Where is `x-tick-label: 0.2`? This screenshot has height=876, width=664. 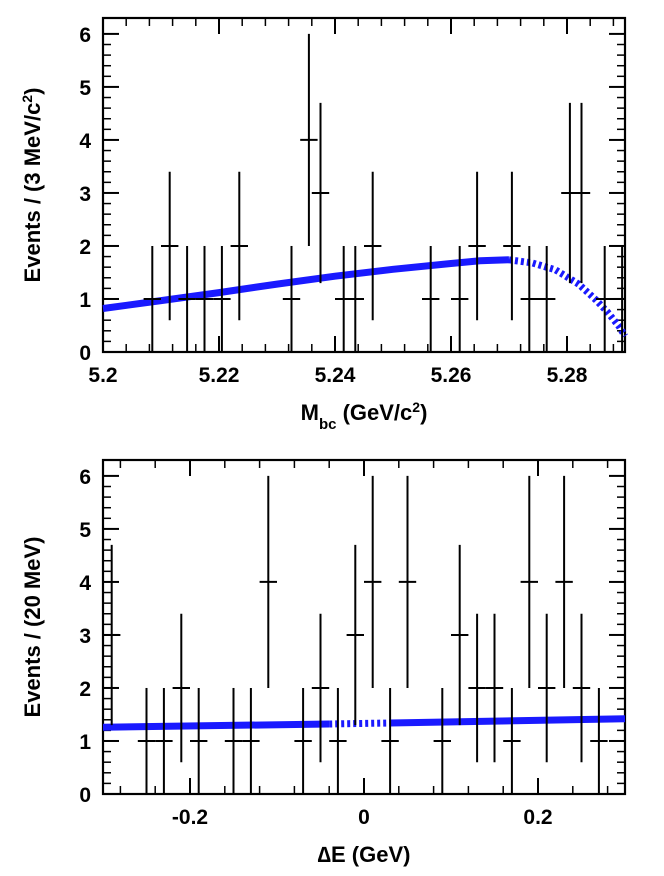
x-tick-label: 0.2 is located at coordinates (537, 817).